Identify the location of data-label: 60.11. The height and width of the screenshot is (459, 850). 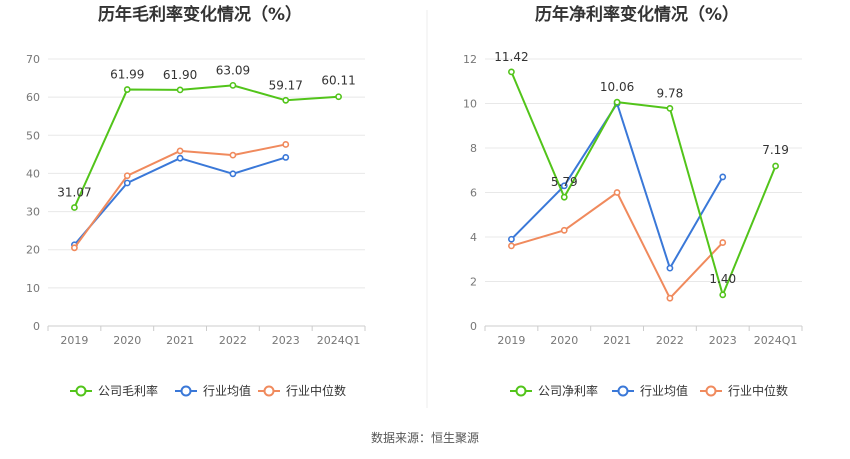
(338, 81).